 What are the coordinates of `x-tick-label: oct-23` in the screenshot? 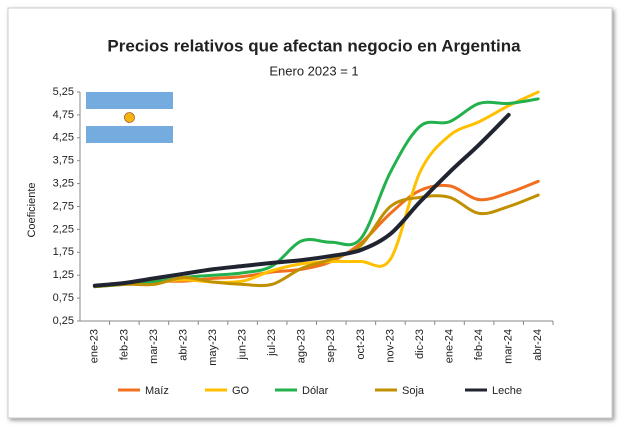 It's located at (361, 344).